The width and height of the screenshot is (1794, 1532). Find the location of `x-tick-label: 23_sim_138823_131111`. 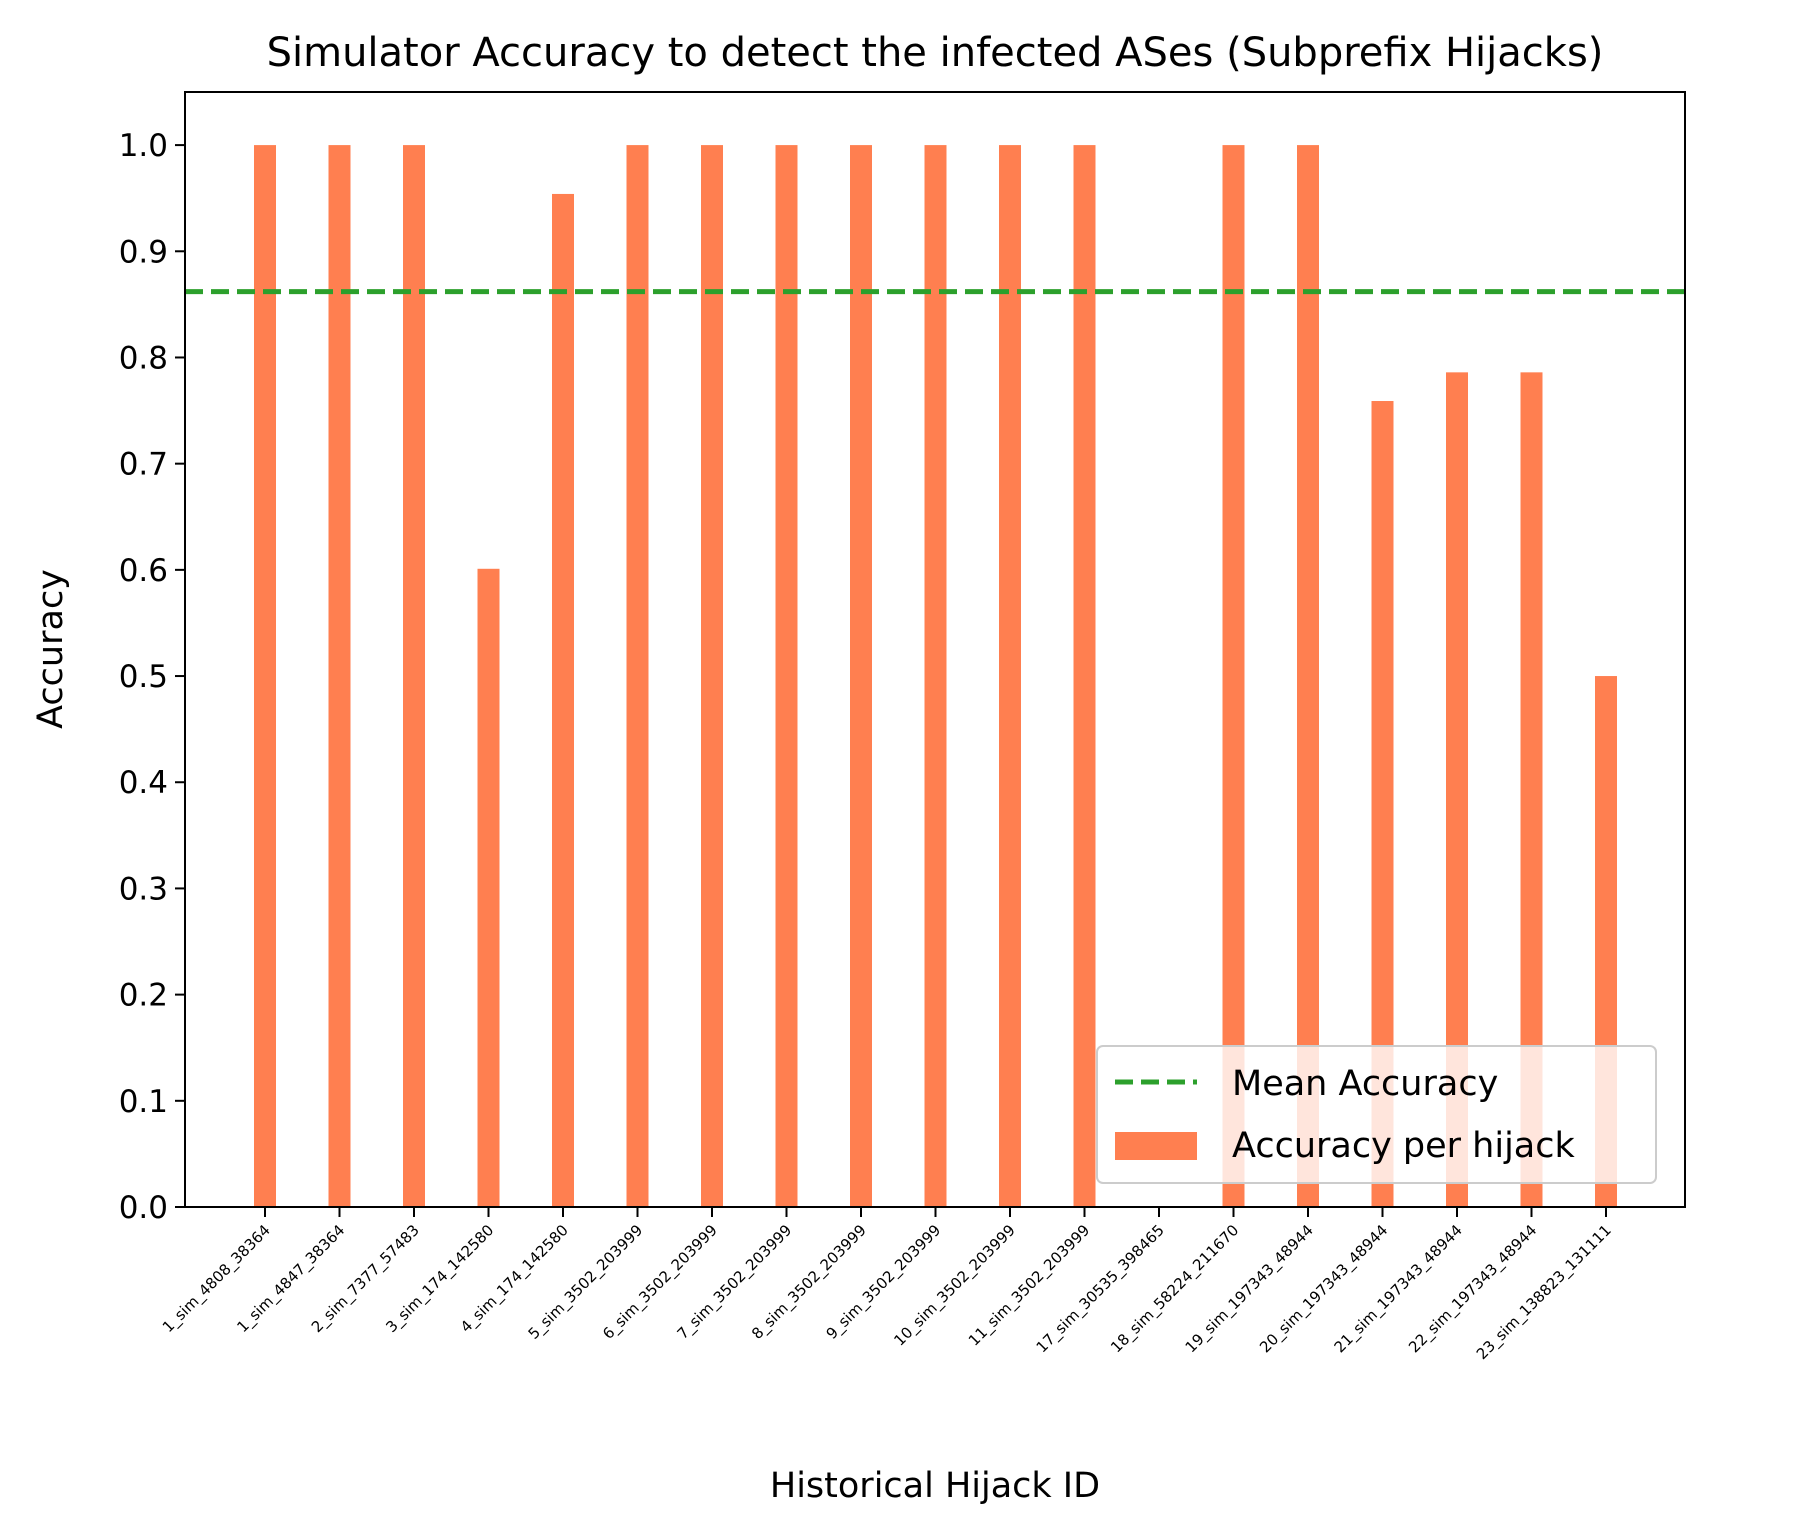

x-tick-label: 23_sim_138823_131111 is located at coordinates (1544, 1292).